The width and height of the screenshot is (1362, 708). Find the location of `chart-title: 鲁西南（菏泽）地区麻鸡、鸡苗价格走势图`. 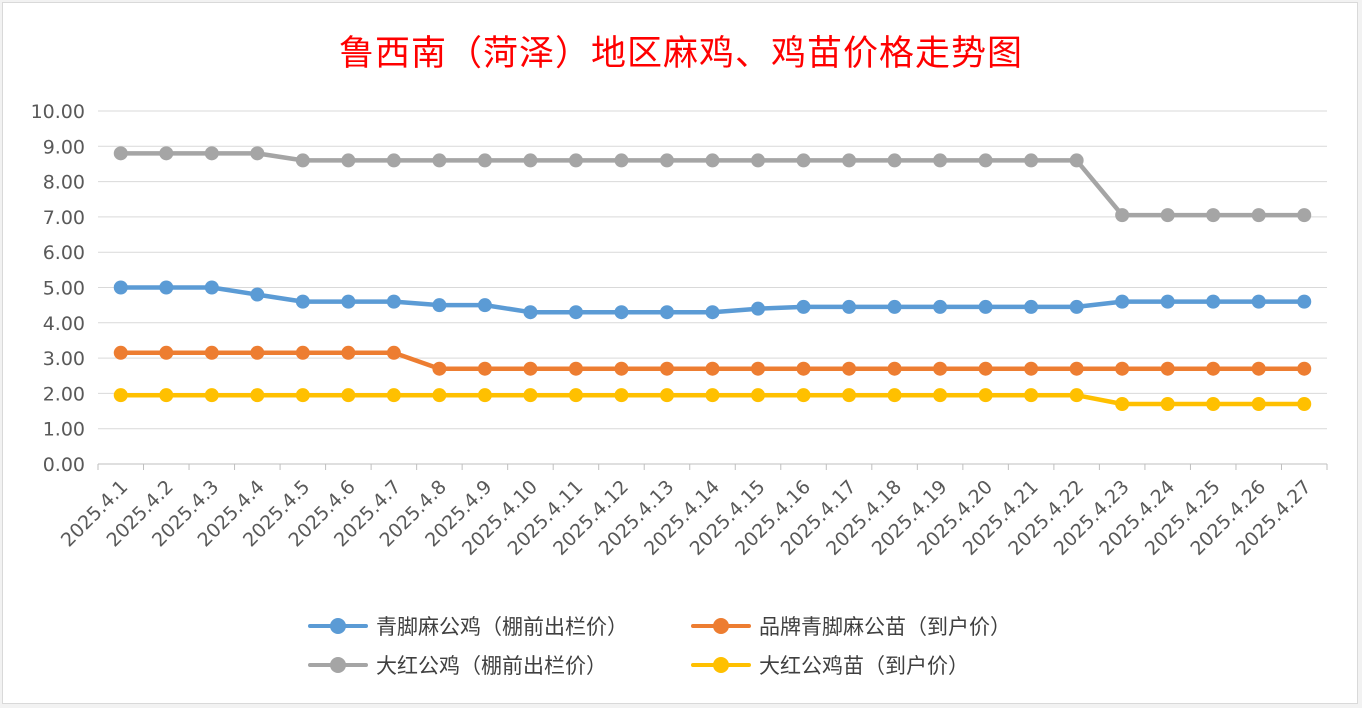

chart-title: 鲁西南（菏泽）地区麻鸡、鸡苗价格走势图 is located at coordinates (680, 54).